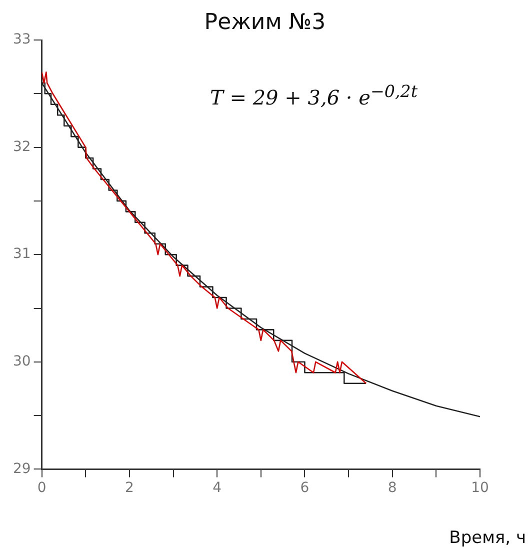 The width and height of the screenshot is (530, 560). What do you see at coordinates (314, 96) in the screenshot?
I see `annotation: T = 29 + 3,6 · e$^{−0,2t}$` at bounding box center [314, 96].